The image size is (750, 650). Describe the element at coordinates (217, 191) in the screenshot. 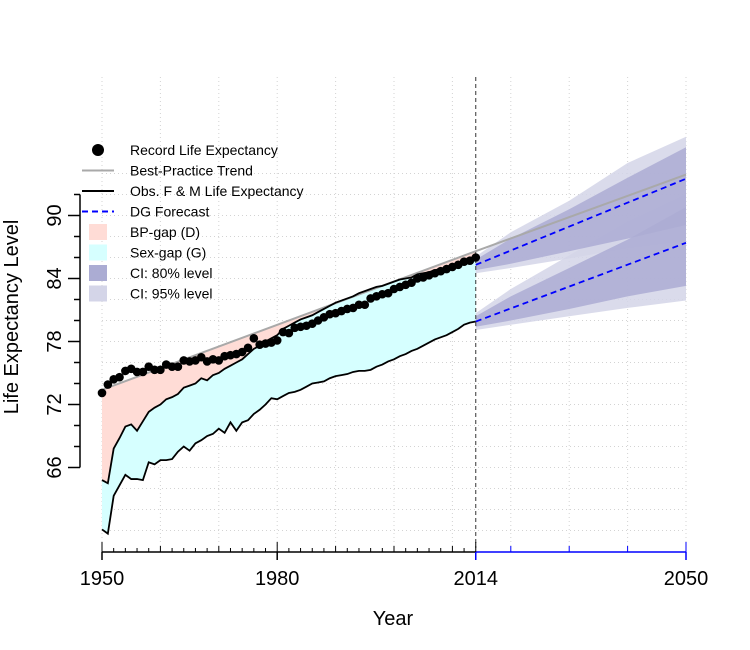

I see `legend-label: Obs. F & M Life Expectancy` at that location.